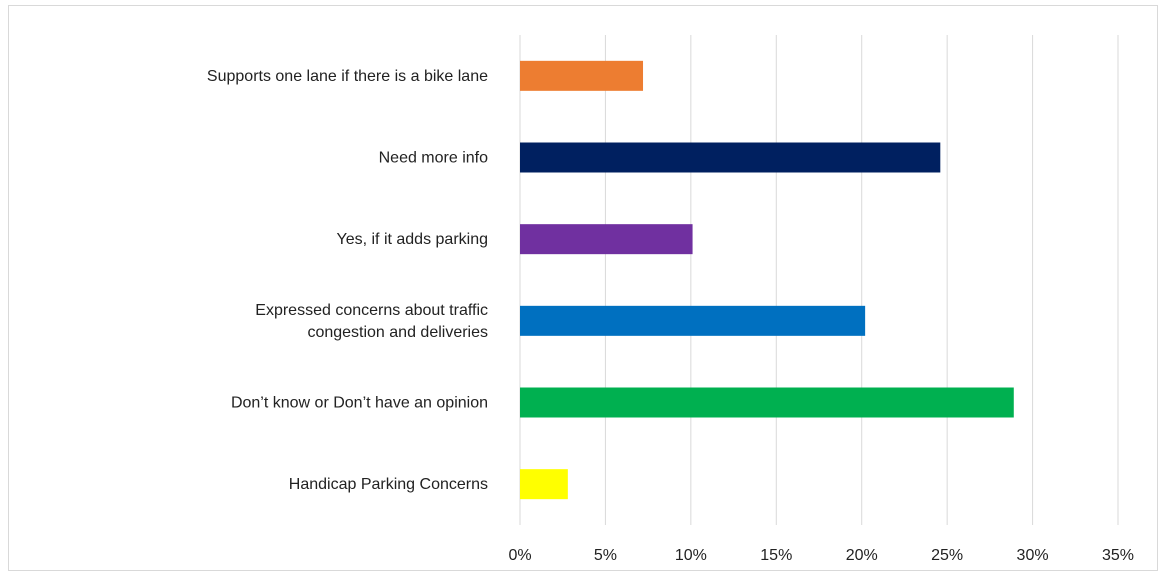 The height and width of the screenshot is (575, 1160). I want to click on category-label: Yes, if it adds parking, so click(413, 239).